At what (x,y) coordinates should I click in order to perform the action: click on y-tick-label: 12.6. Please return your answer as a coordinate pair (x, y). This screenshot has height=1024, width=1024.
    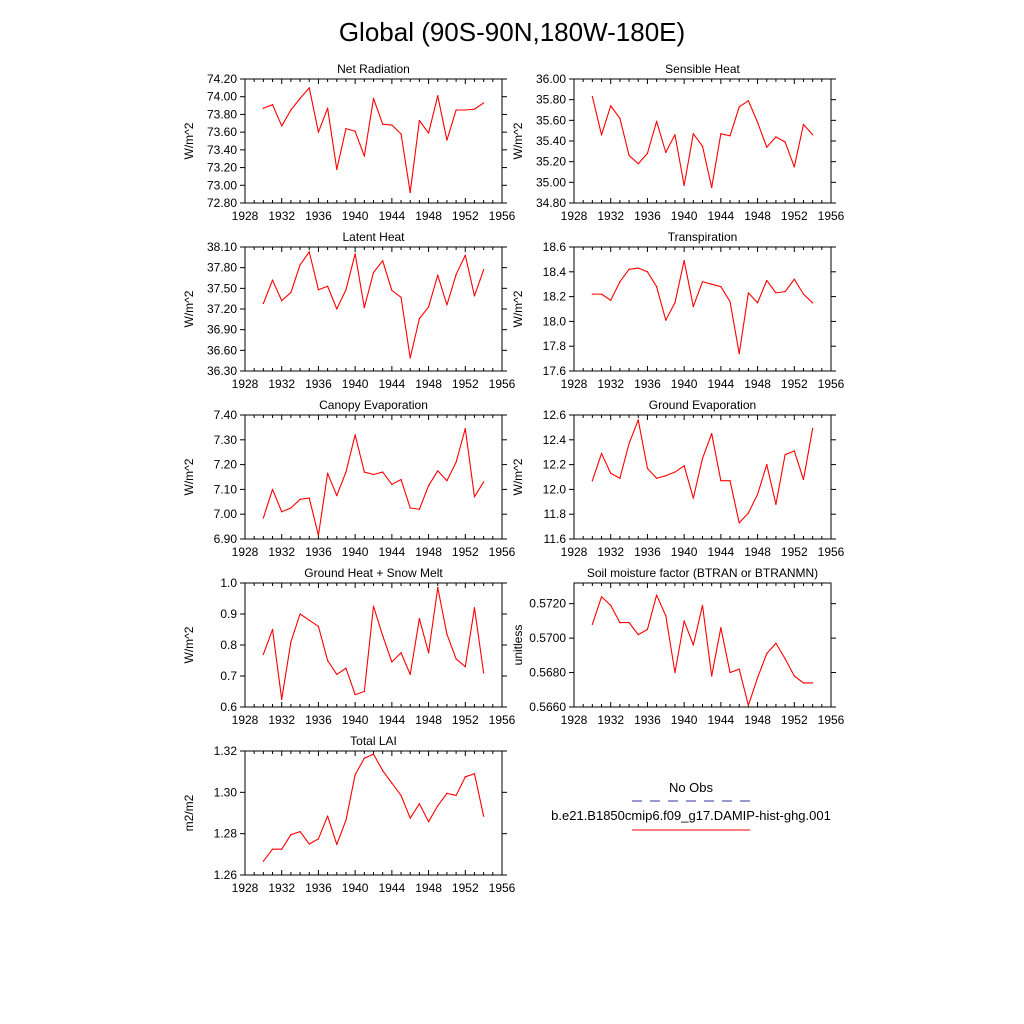
    Looking at the image, I should click on (555, 415).